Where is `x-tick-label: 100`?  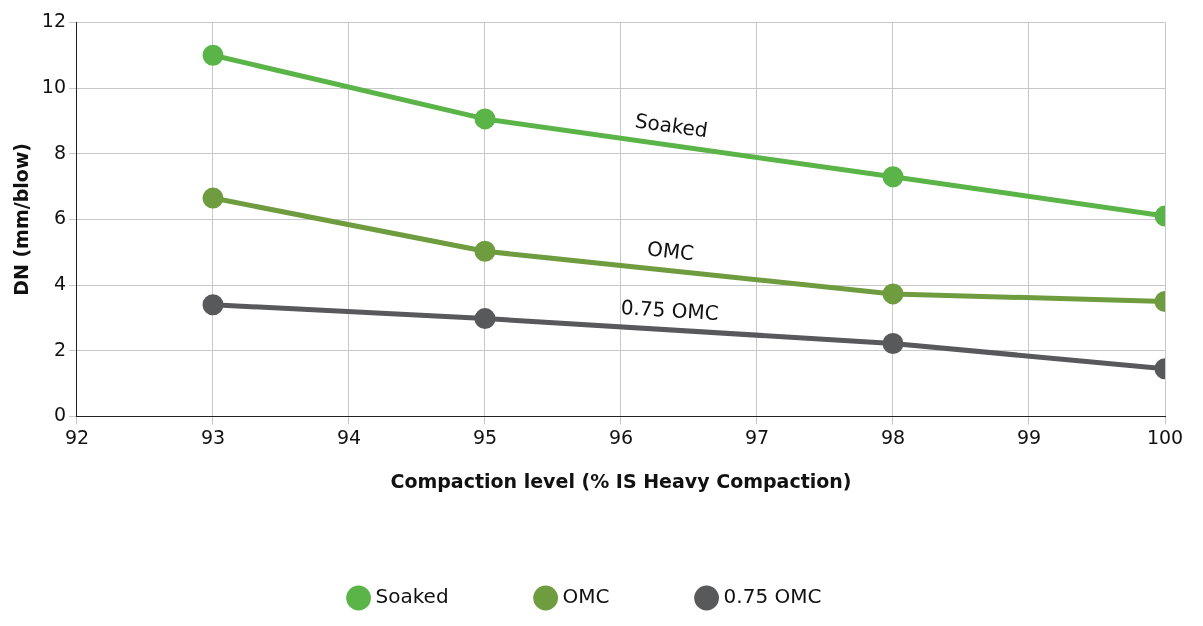
x-tick-label: 100 is located at coordinates (1165, 436).